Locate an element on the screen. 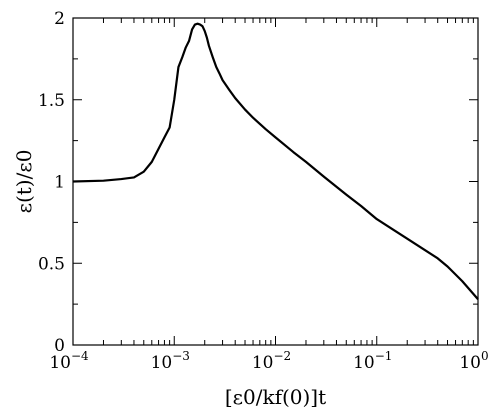 This screenshot has height=413, width=498. x-tick-label: 10⁻⁴ is located at coordinates (69, 361).